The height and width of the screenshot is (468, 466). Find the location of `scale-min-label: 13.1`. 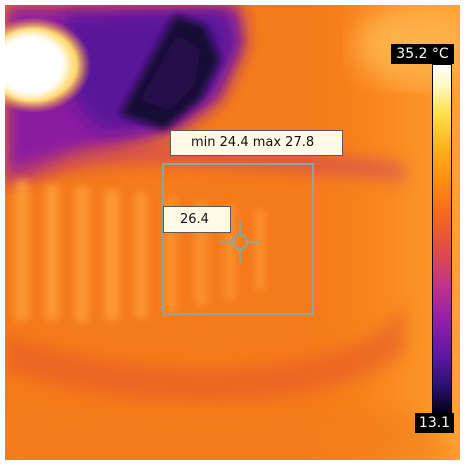

scale-min-label: 13.1 is located at coordinates (434, 423).